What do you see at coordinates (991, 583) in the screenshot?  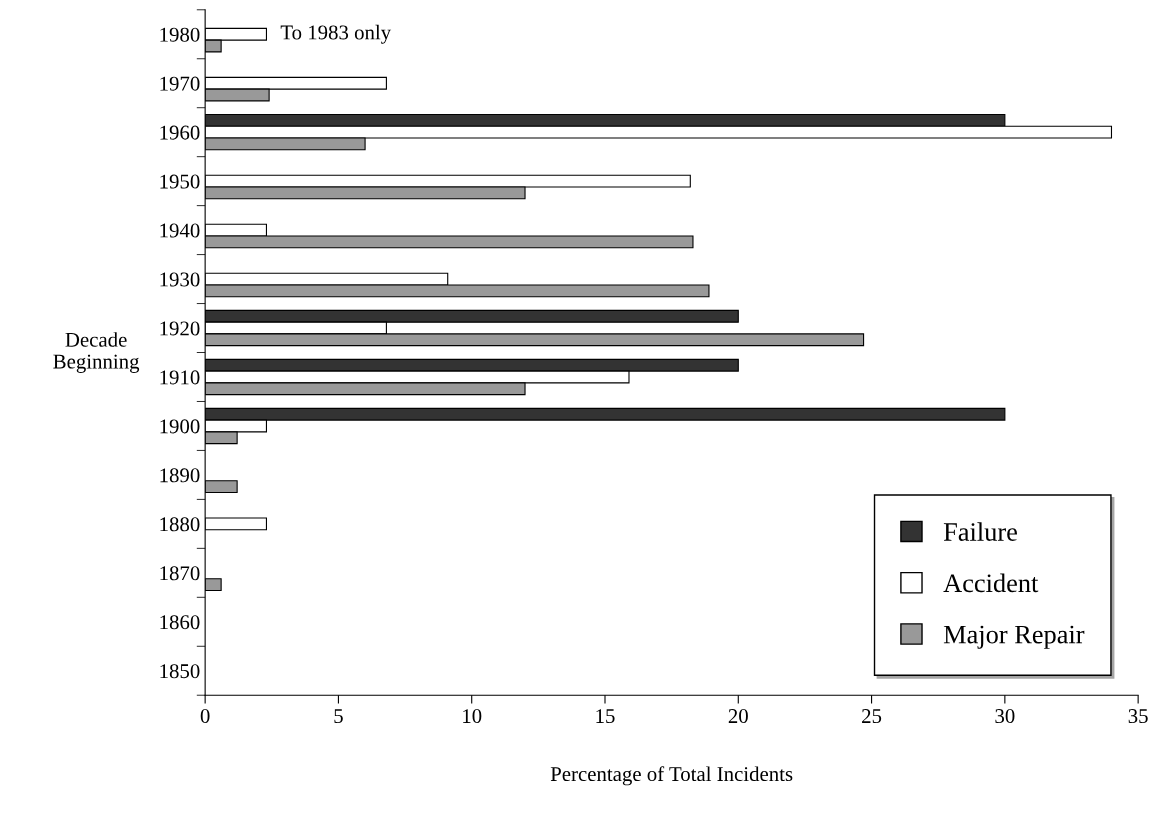 I see `legend-label: Accident` at bounding box center [991, 583].